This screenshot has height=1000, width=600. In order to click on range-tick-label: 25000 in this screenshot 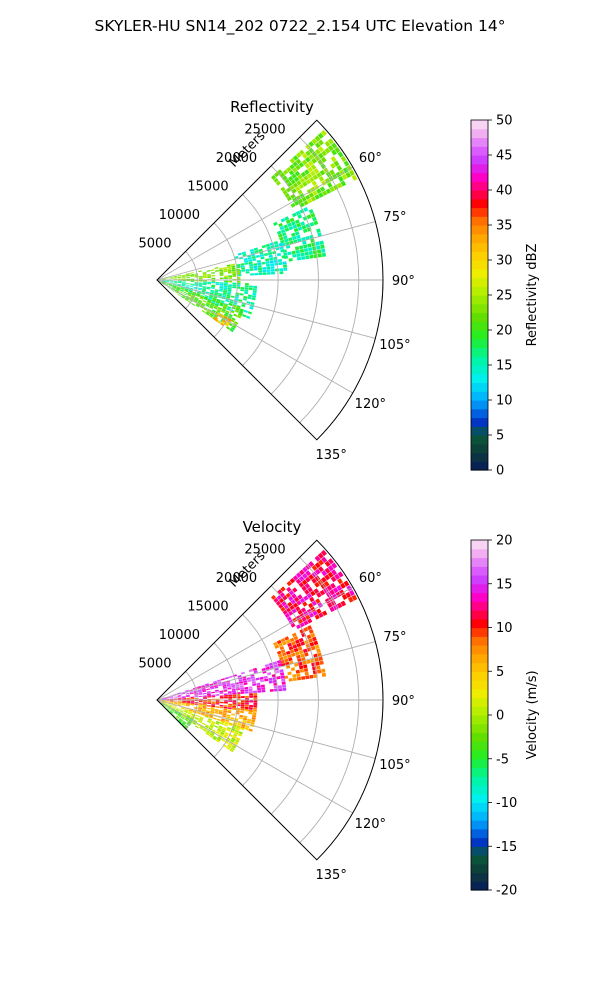, I will do `click(264, 549)`.